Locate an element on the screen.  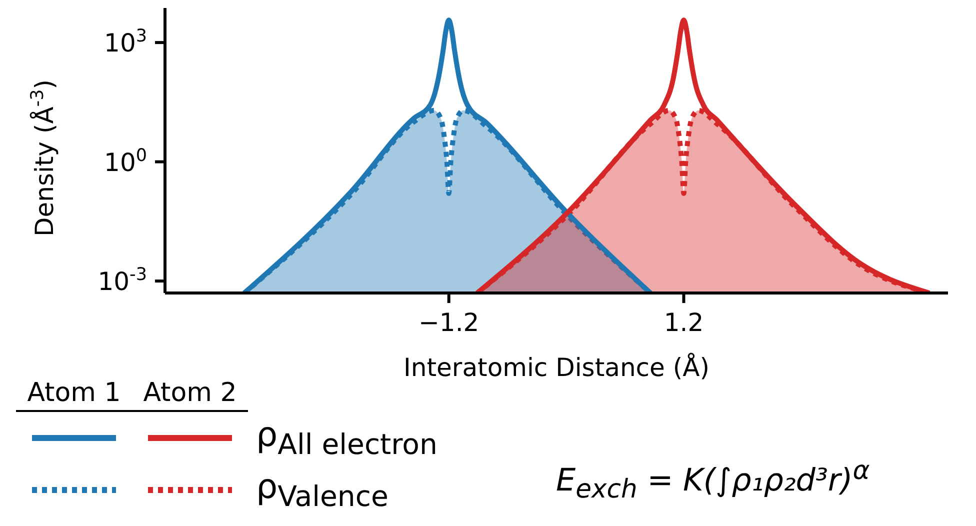
text: E$_{exch}$ = K(∫ρ₁ρ₂d³r)$^{α}$ is located at coordinates (713, 480).